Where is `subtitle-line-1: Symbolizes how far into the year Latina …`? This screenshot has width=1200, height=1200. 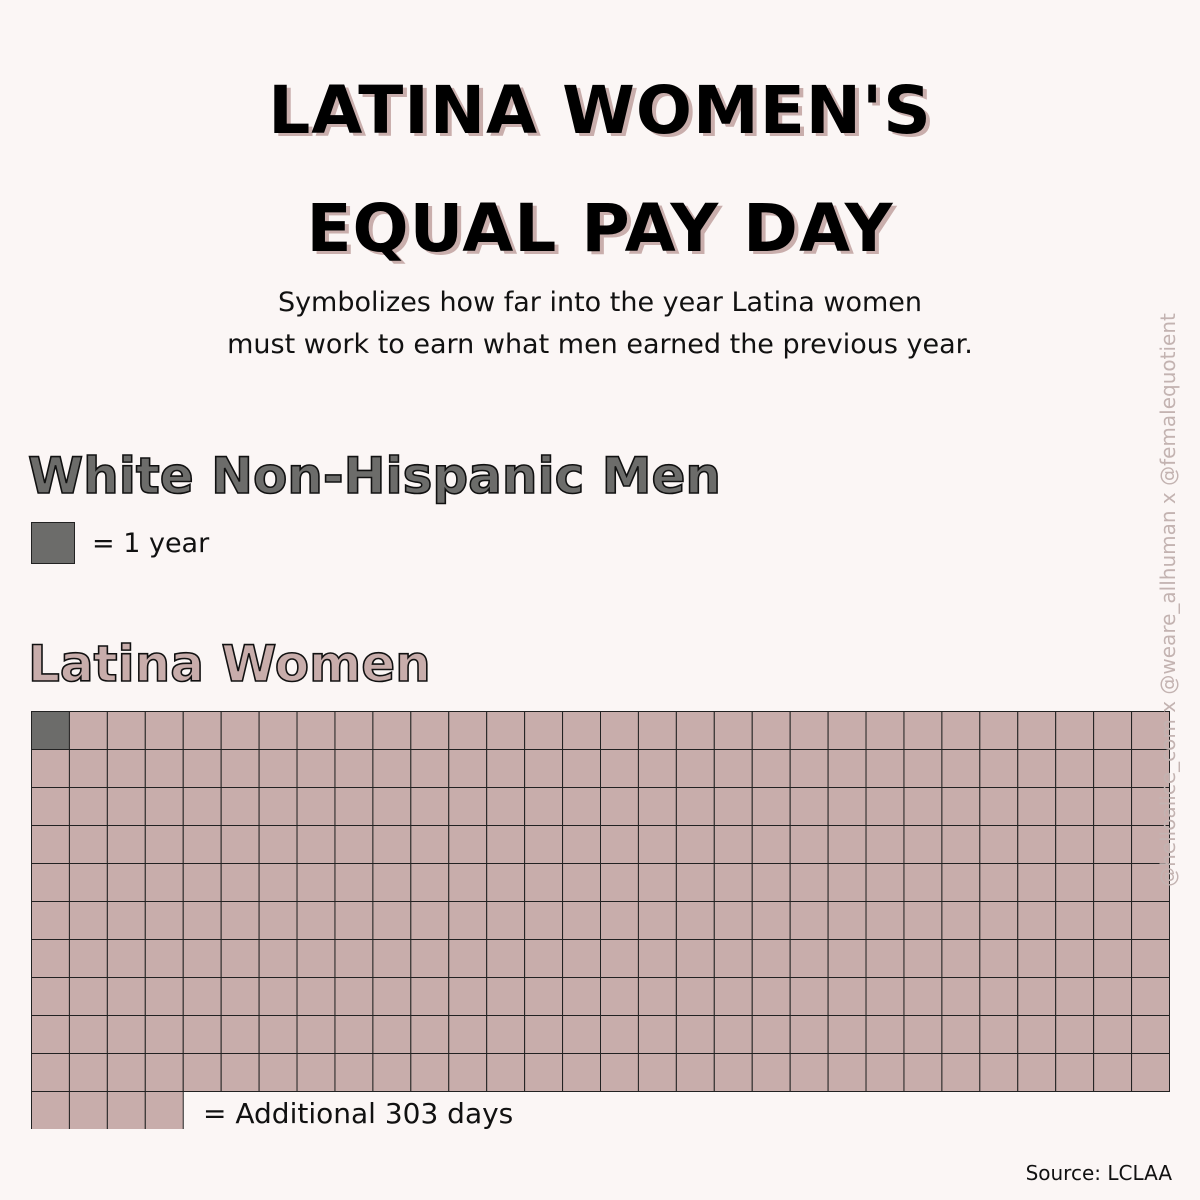 subtitle-line-1: Symbolizes how far into the year Latina … is located at coordinates (600, 302).